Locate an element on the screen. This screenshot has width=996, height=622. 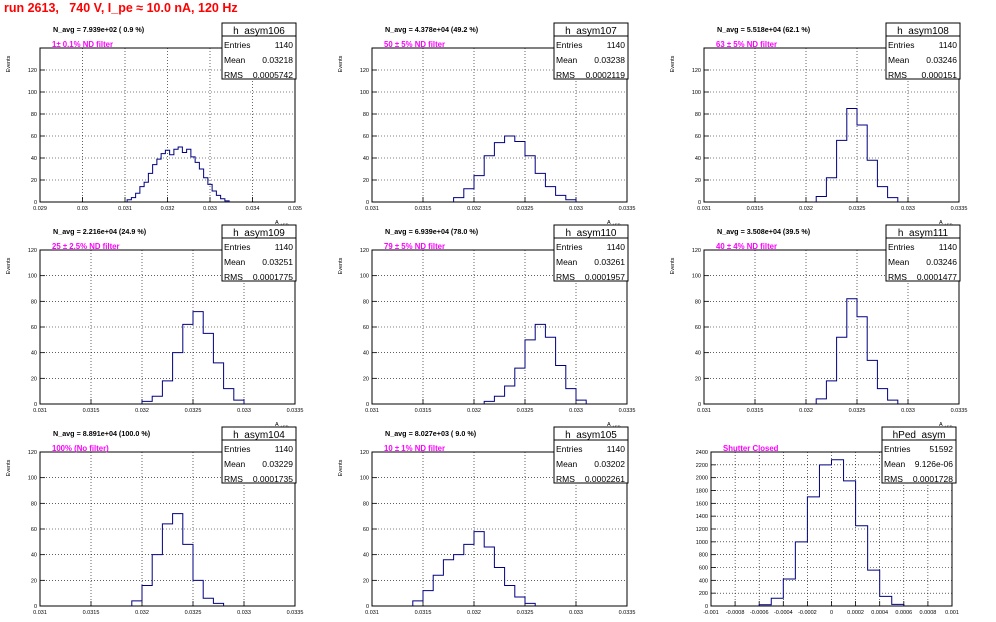
y-tick-label: 600 is located at coordinates (703, 569).